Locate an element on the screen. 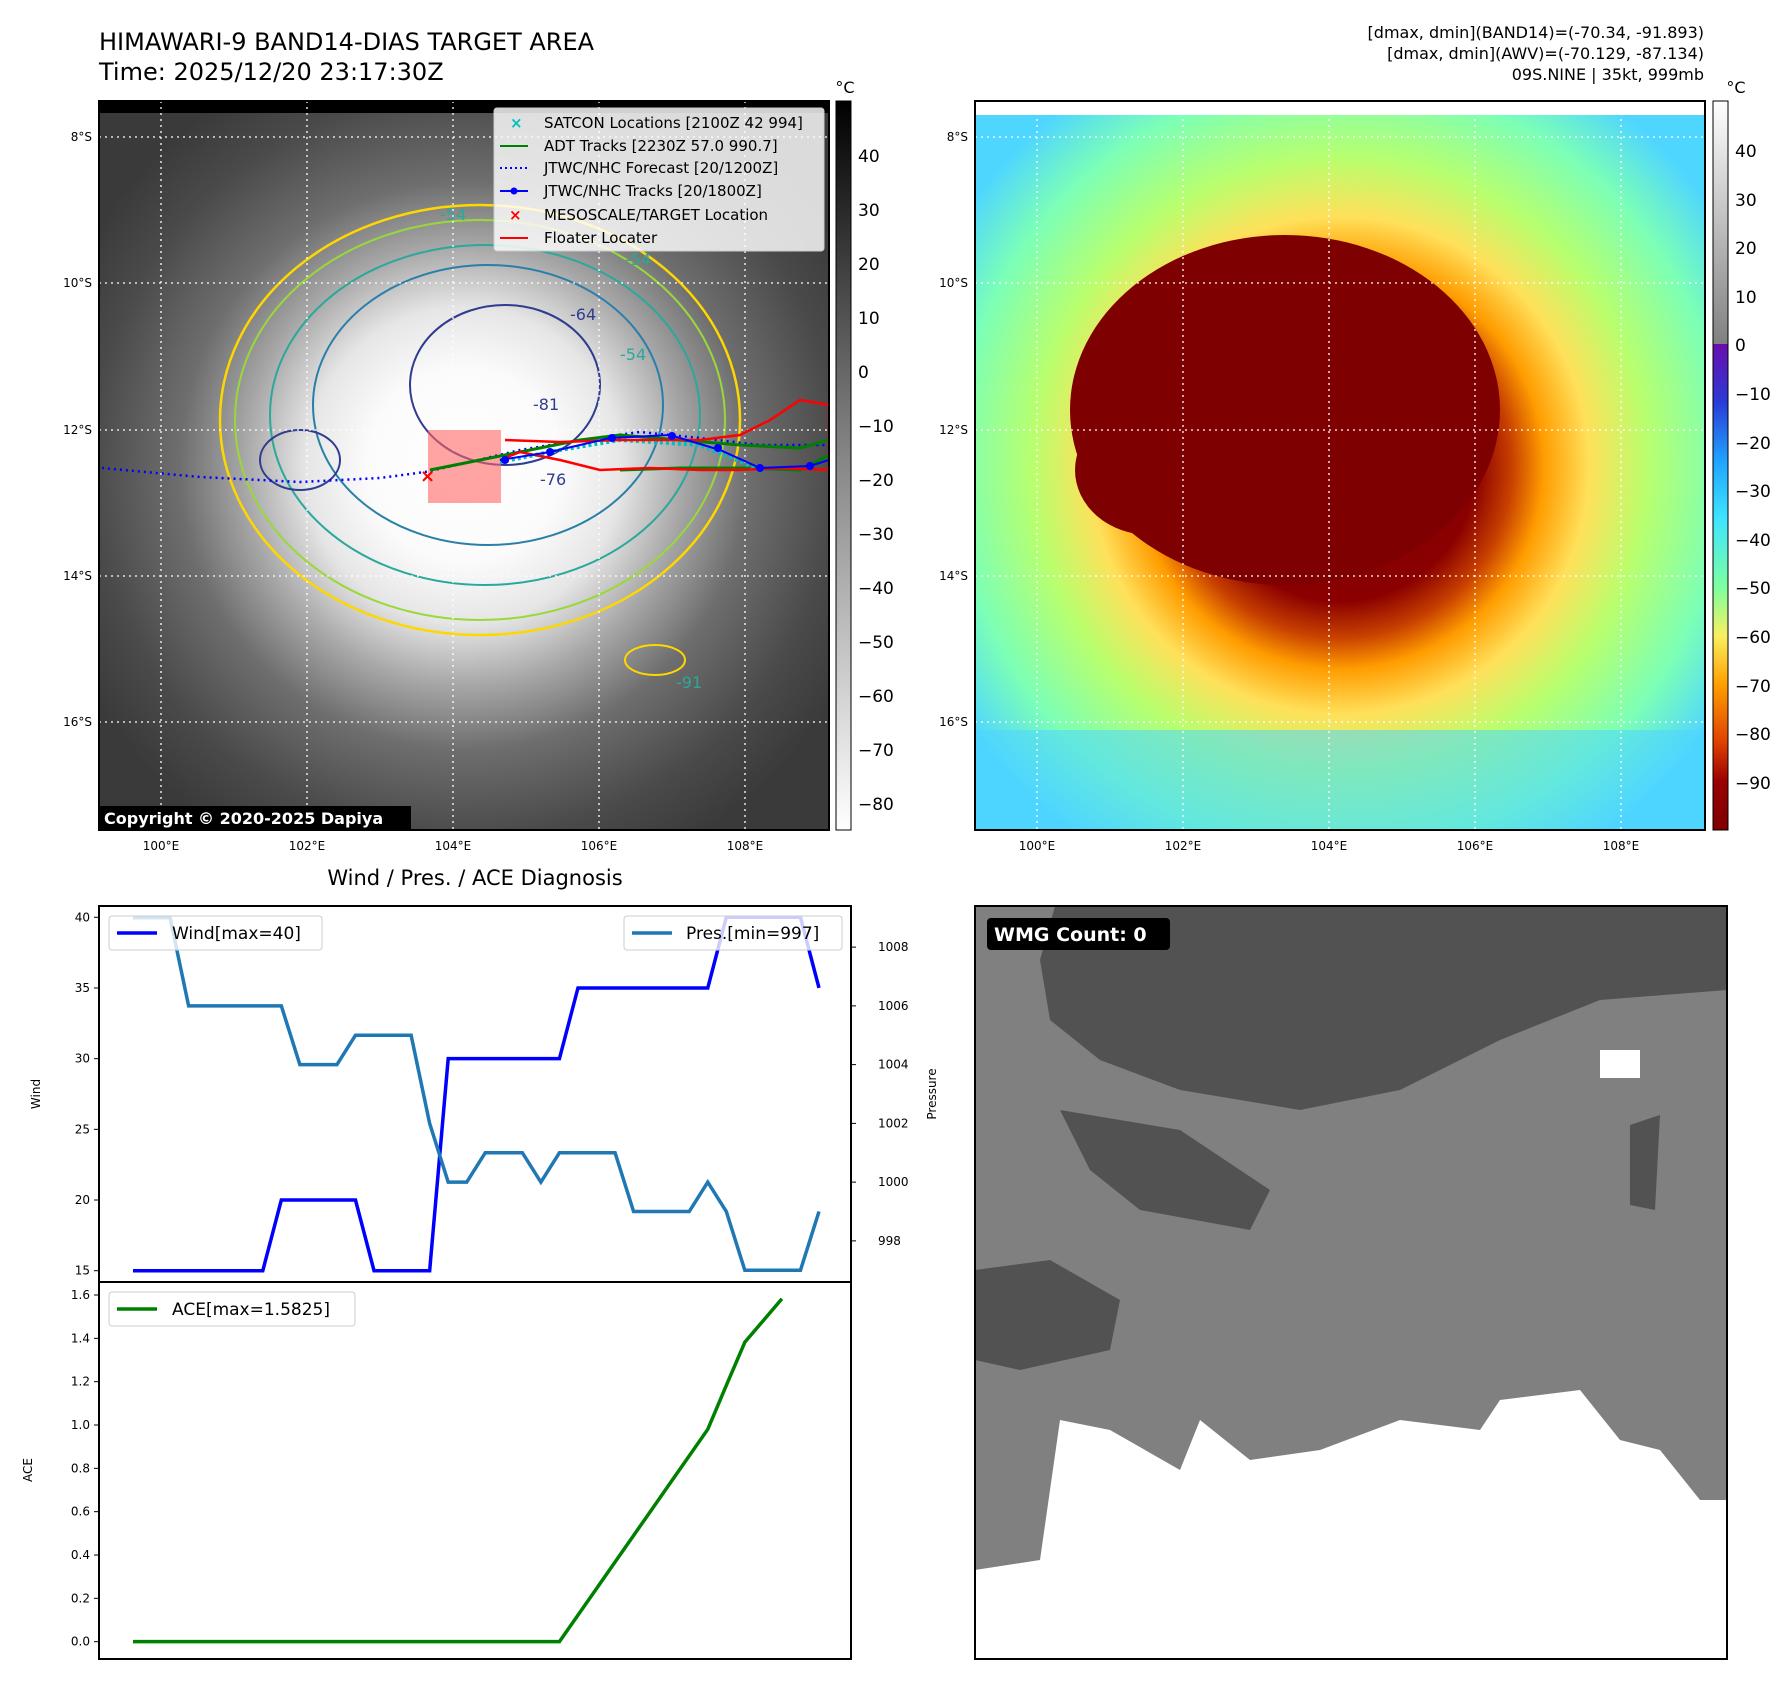 The width and height of the screenshot is (1792, 1690). pressure-tick-label: 1008 is located at coordinates (893, 947).